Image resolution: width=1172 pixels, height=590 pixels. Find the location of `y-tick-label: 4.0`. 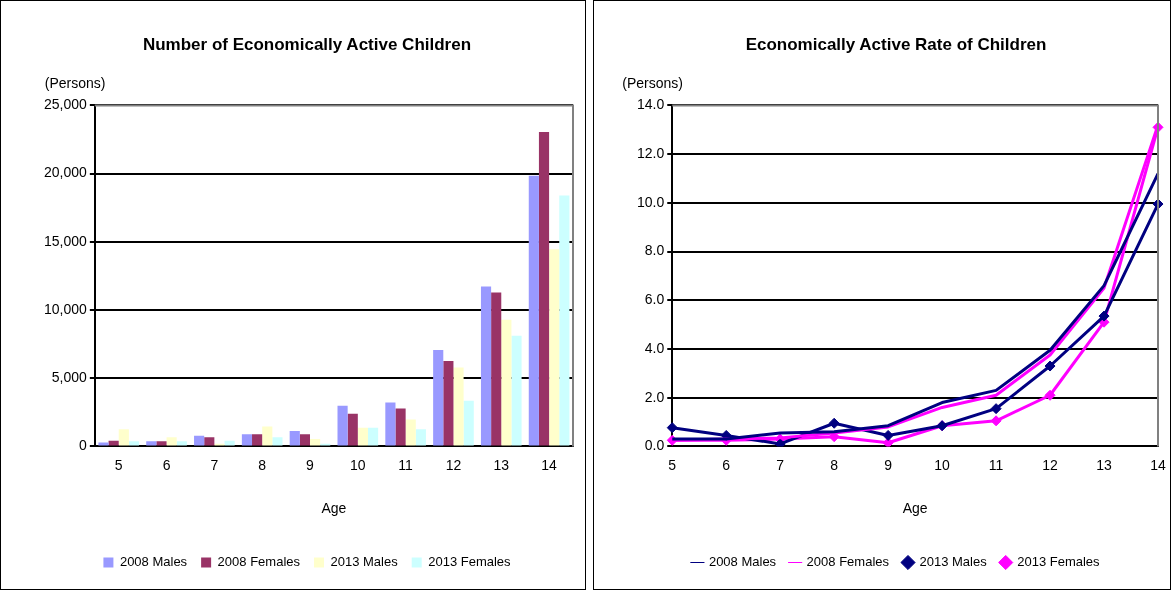

y-tick-label: 4.0 is located at coordinates (654, 347).